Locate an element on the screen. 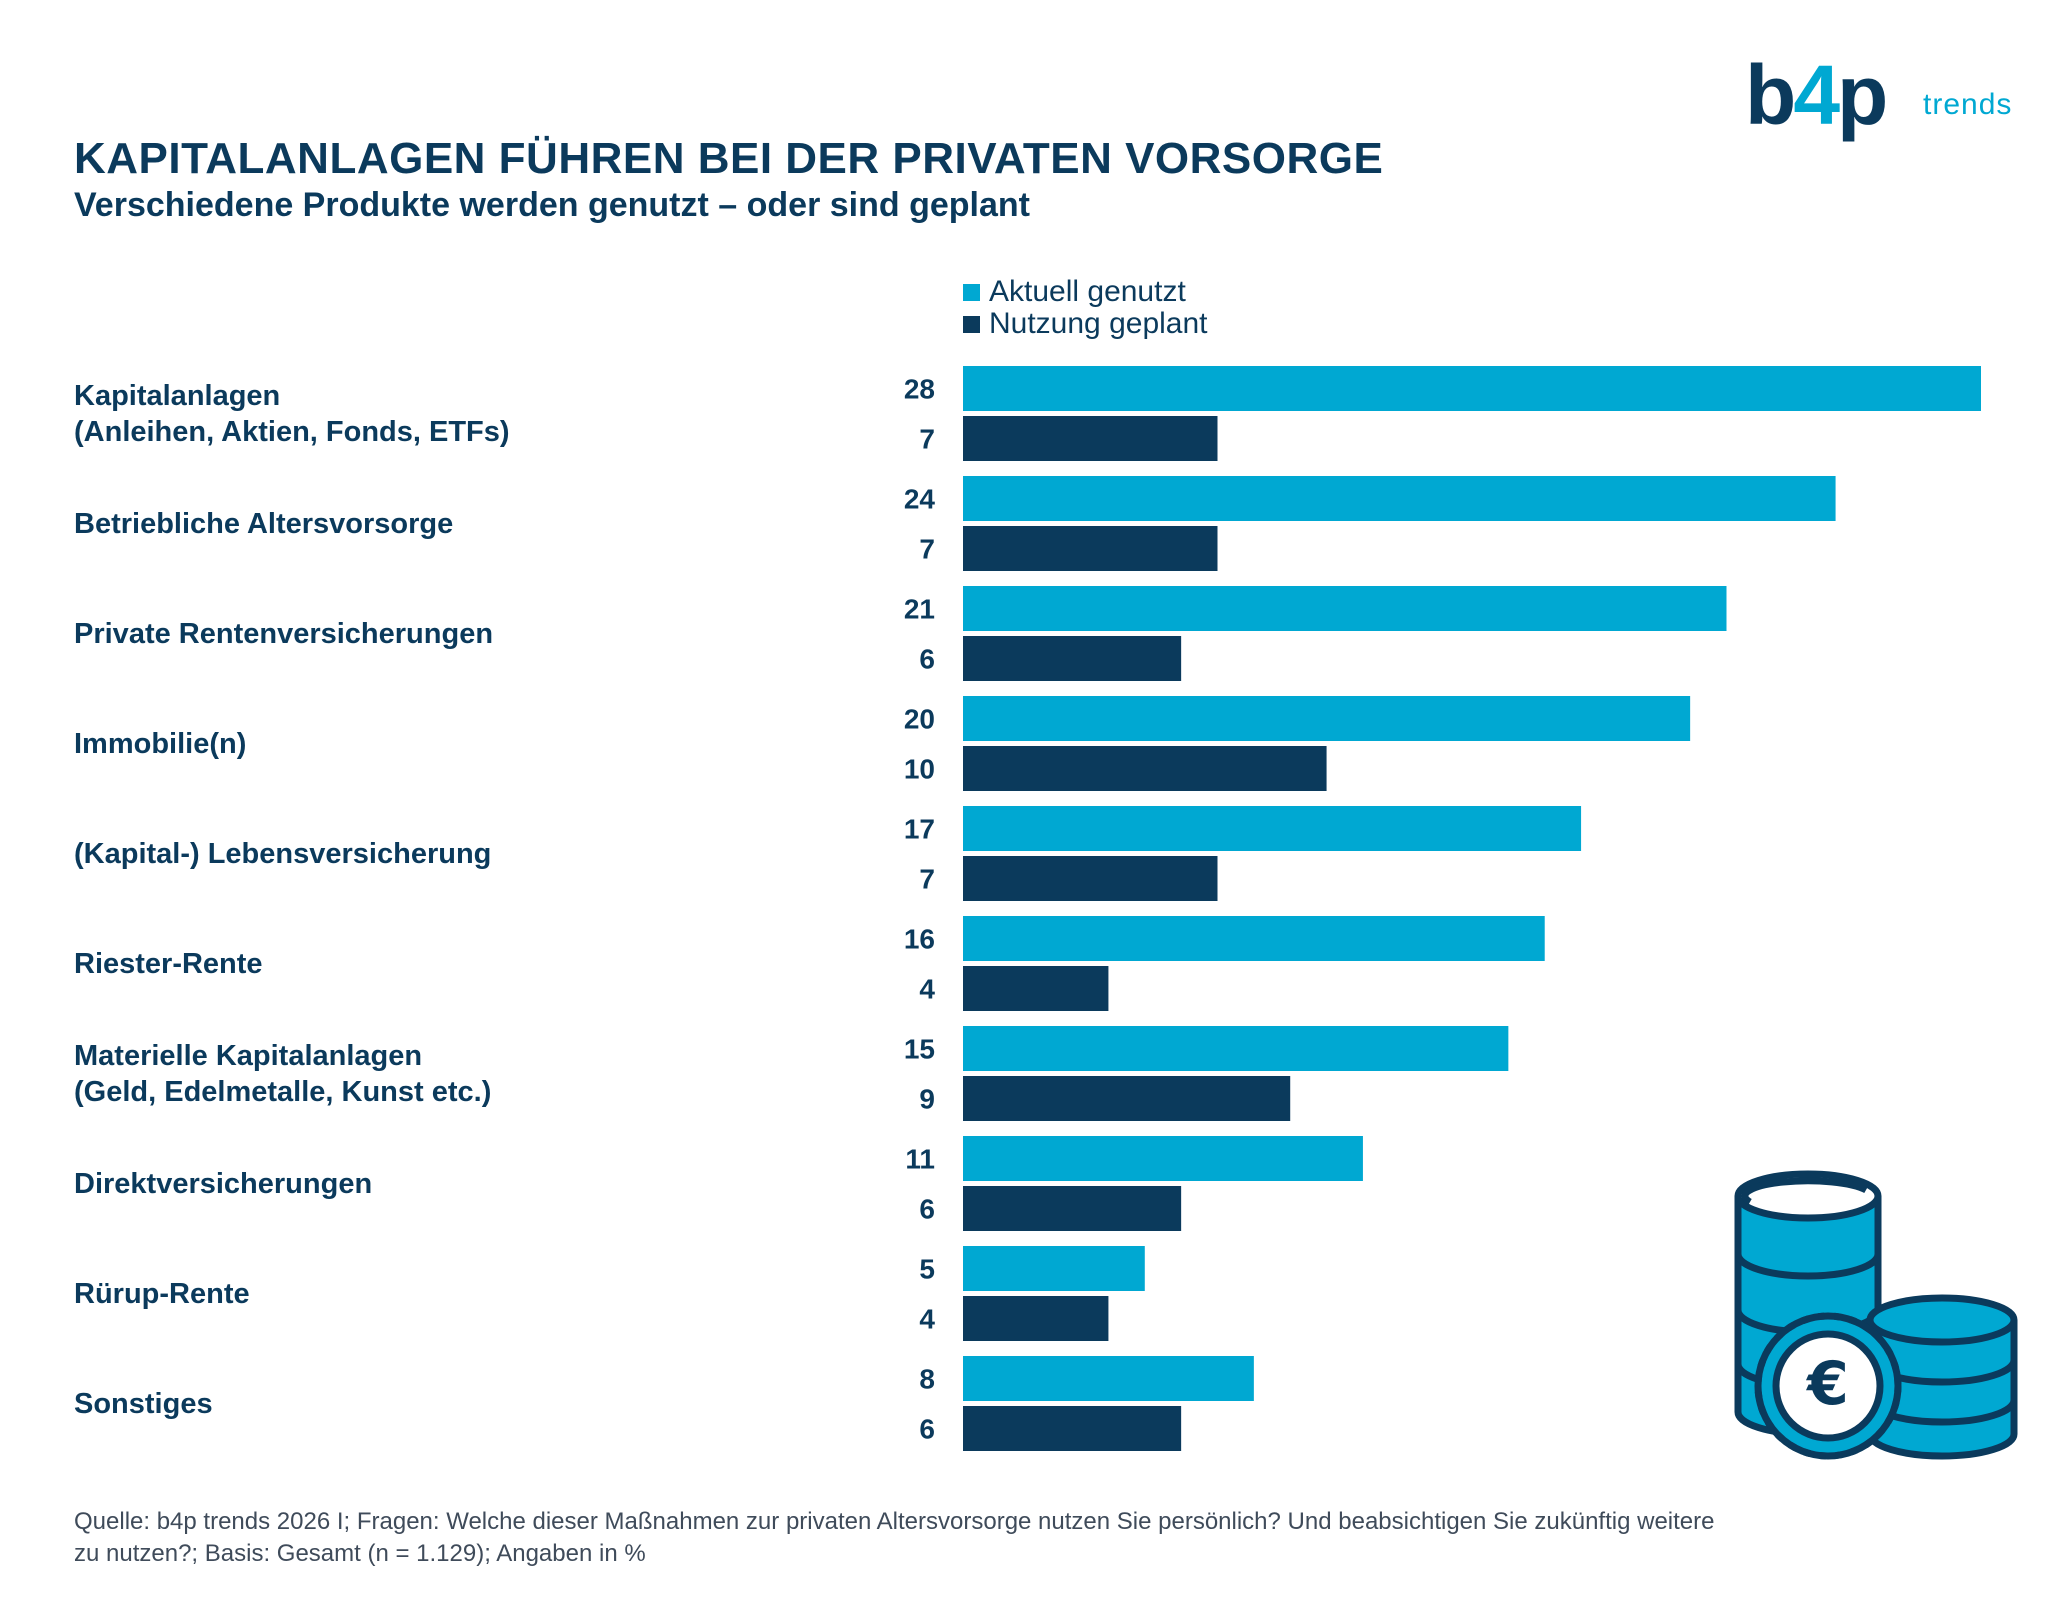 The width and height of the screenshot is (2048, 1609). legend-item-planned: Nutzung geplant is located at coordinates (1085, 323).